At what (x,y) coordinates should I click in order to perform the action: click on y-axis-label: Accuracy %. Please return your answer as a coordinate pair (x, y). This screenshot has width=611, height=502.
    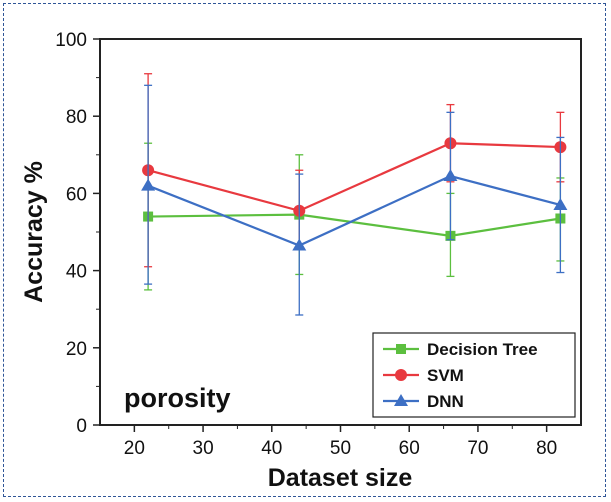
    Looking at the image, I should click on (34, 232).